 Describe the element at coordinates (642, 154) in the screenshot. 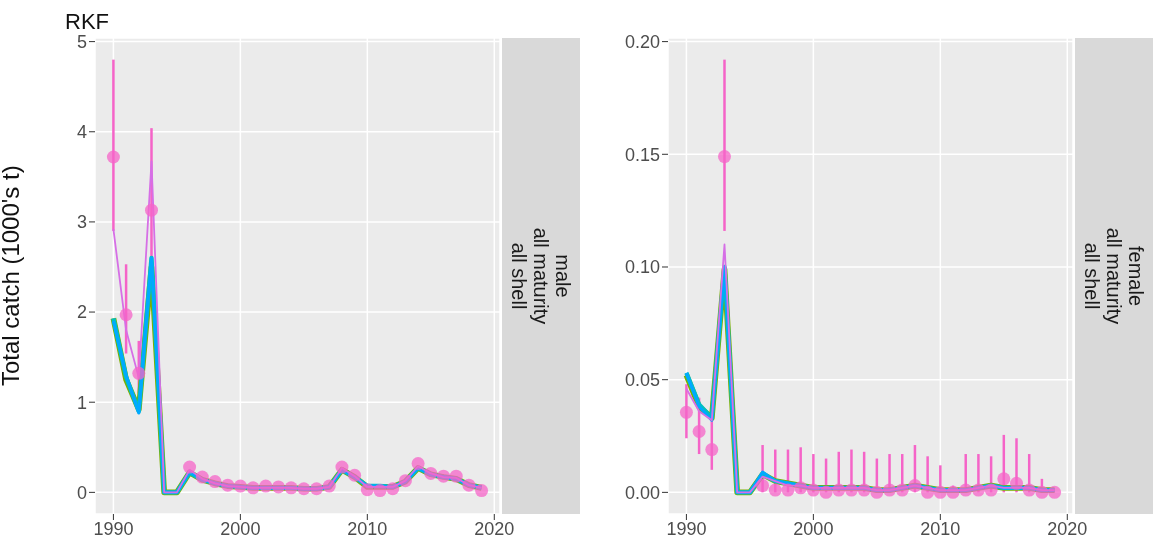

I see `y-tick-label: 0.15` at that location.